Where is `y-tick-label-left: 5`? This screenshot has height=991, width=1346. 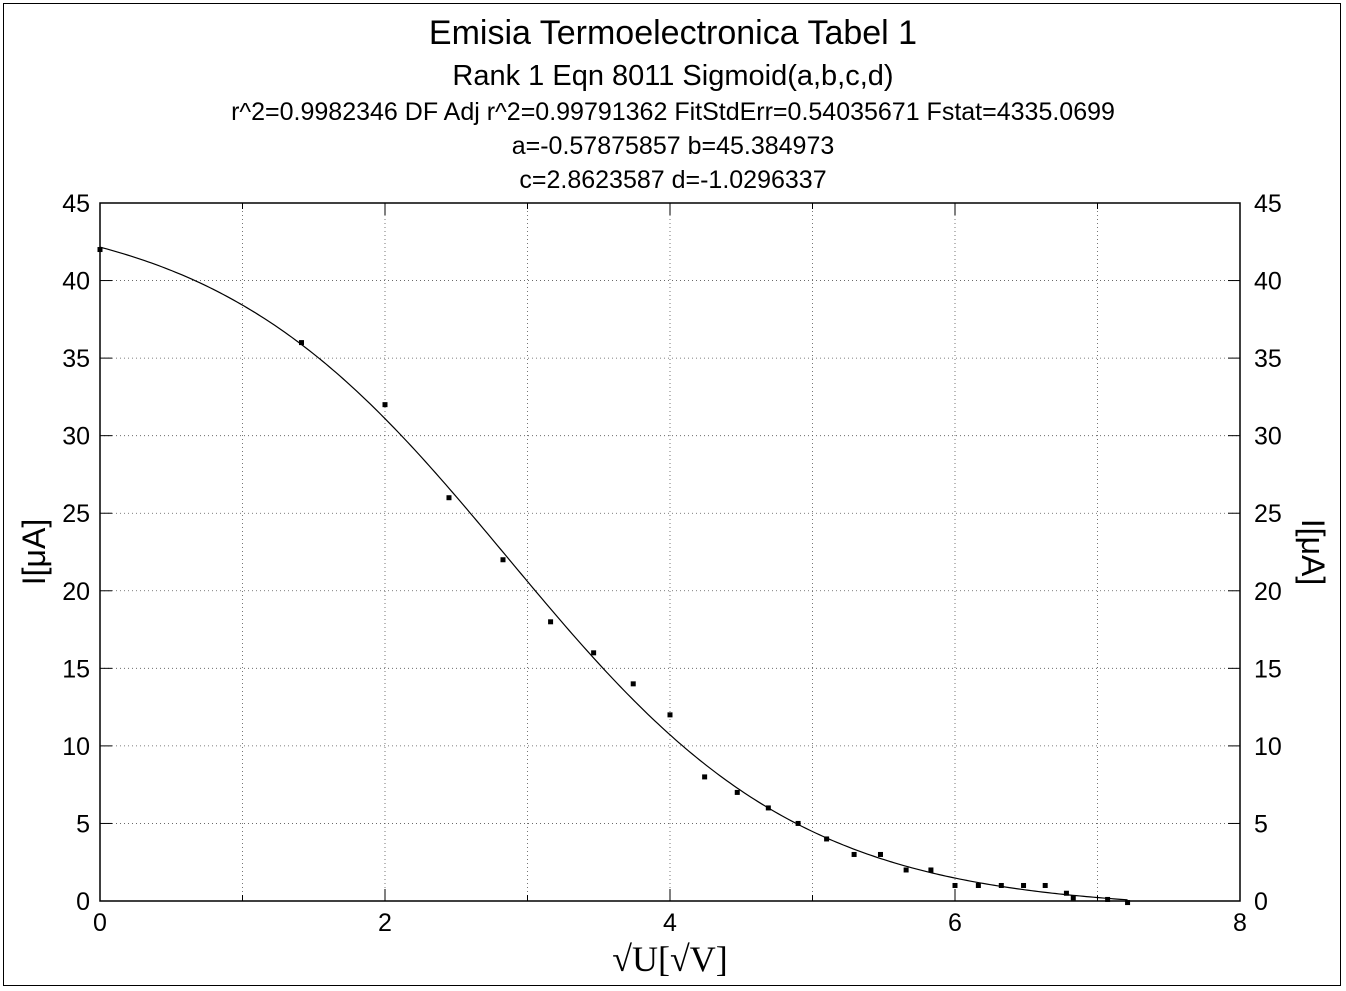
y-tick-label-left: 5 is located at coordinates (83, 824).